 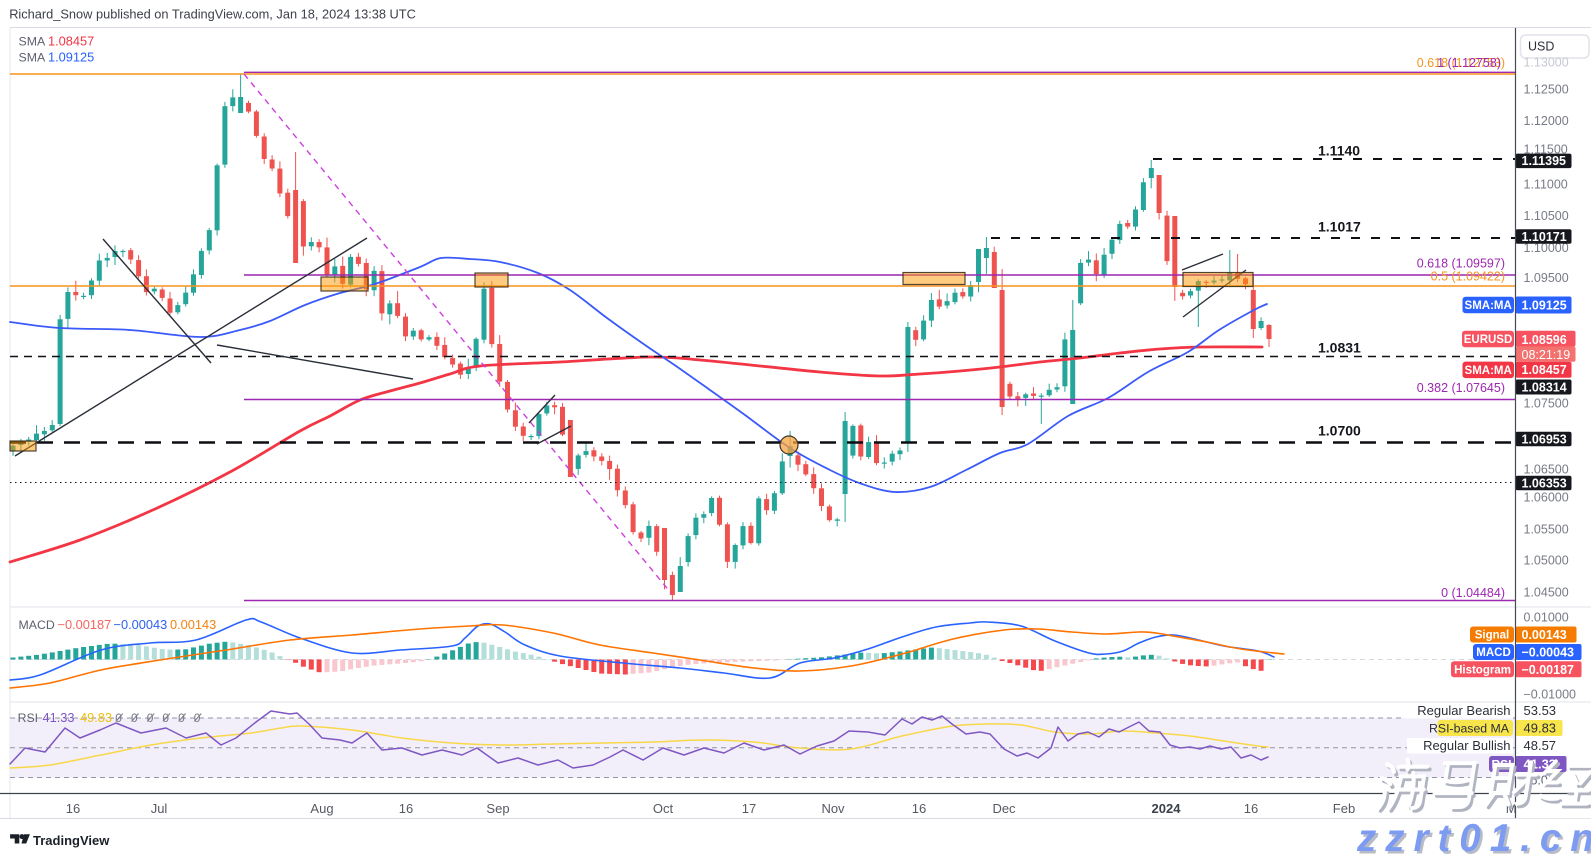 What do you see at coordinates (1469, 728) in the screenshot?
I see `svg-text: RSI-based MA` at bounding box center [1469, 728].